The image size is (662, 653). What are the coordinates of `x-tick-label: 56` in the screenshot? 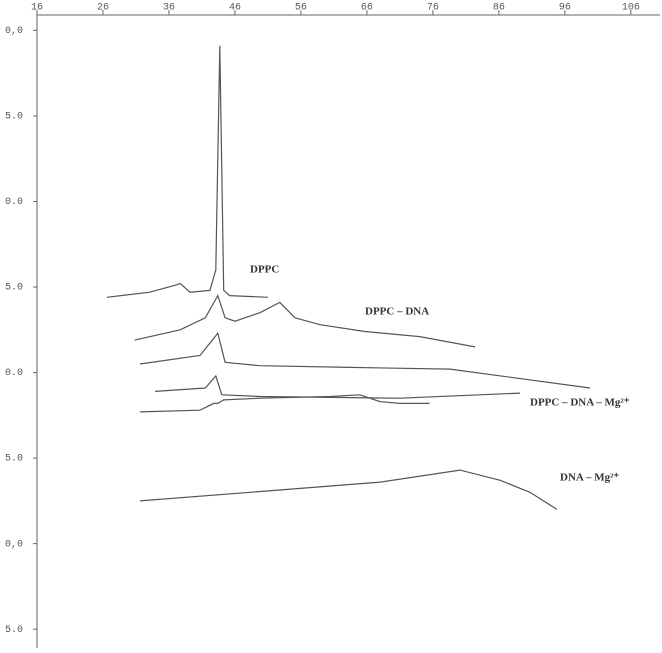 It's located at (301, 8).